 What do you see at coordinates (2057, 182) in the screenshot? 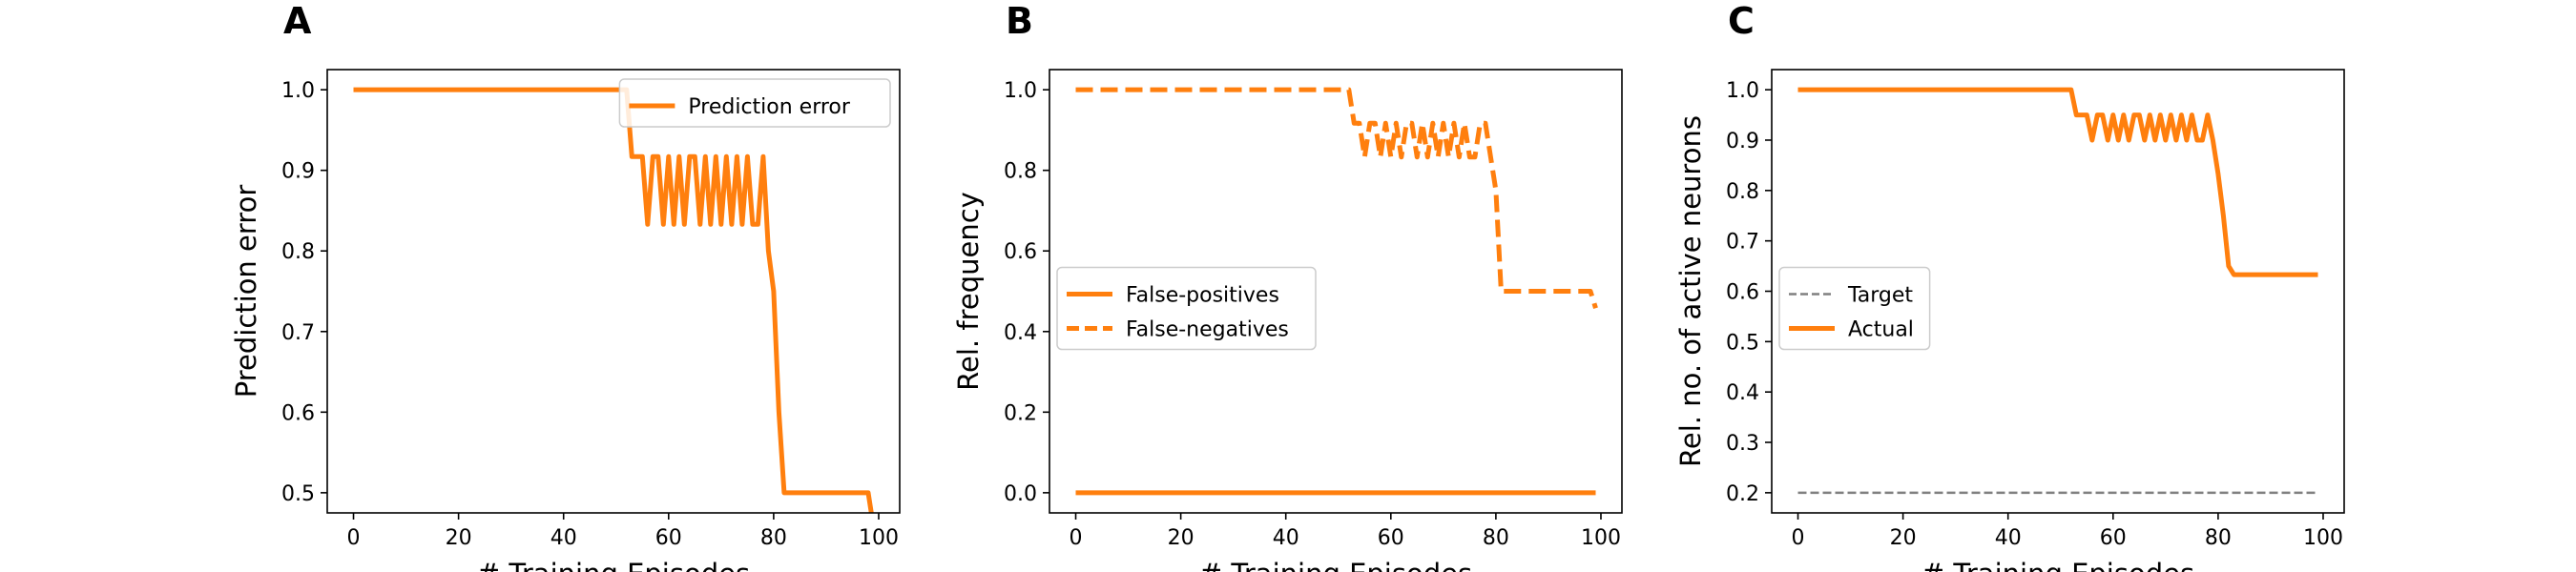
I see `series-line-actual` at bounding box center [2057, 182].